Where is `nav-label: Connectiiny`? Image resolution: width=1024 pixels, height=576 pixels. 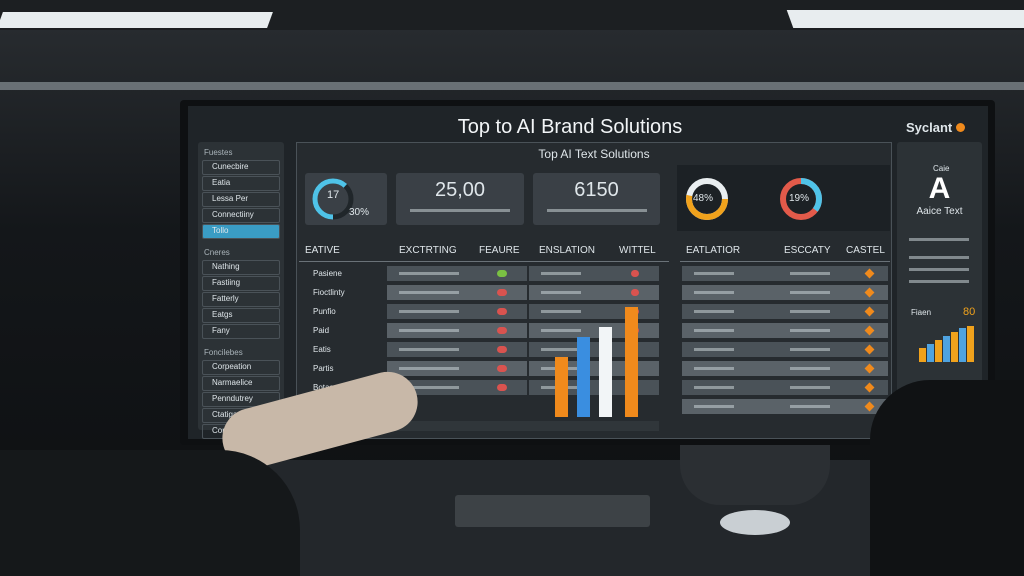 nav-label: Connectiiny is located at coordinates (233, 214).